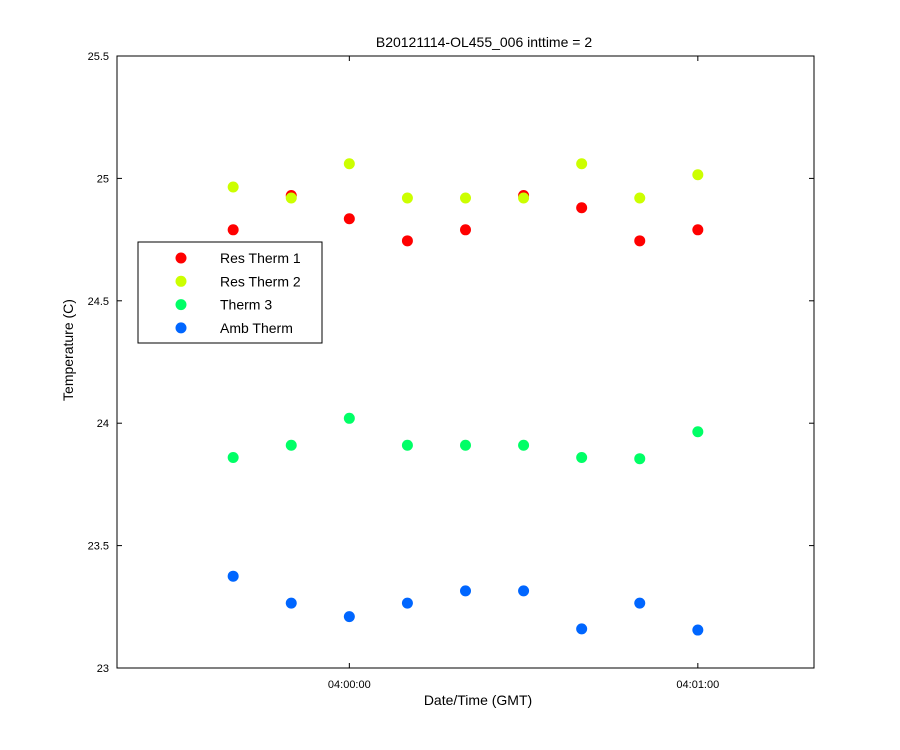 Image resolution: width=900 pixels, height=750 pixels. What do you see at coordinates (246, 305) in the screenshot?
I see `legend-entry: Therm 3` at bounding box center [246, 305].